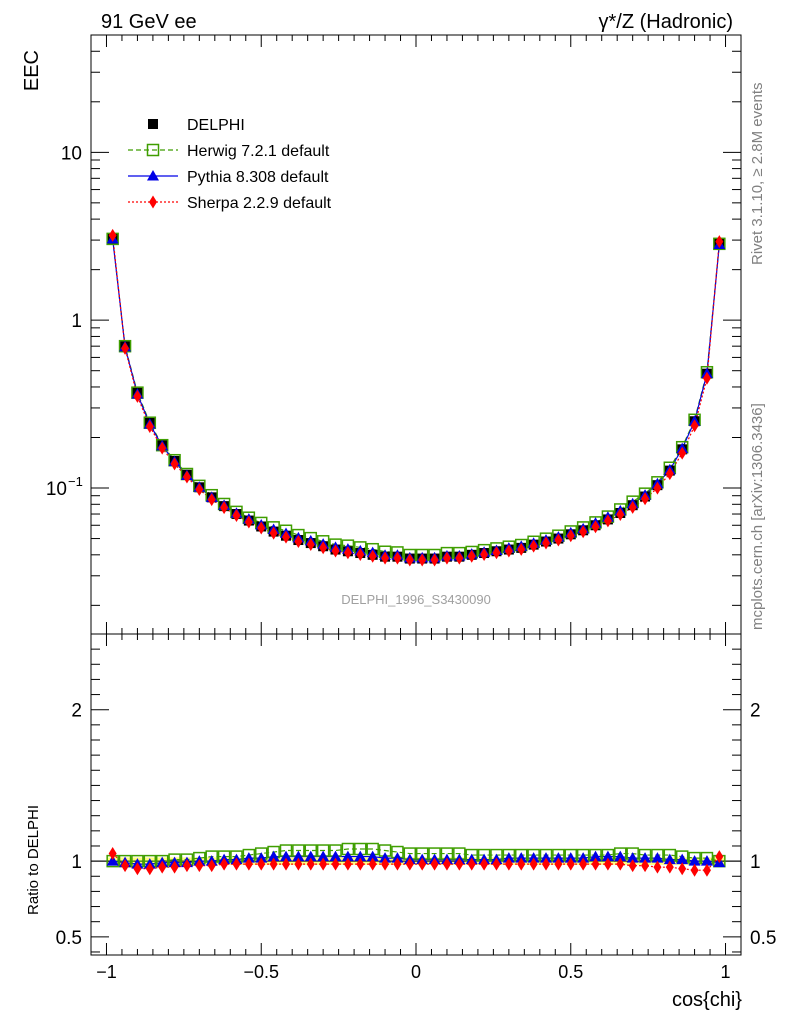 The height and width of the screenshot is (1024, 786). What do you see at coordinates (416, 972) in the screenshot?
I see `x-tick-label: 0` at bounding box center [416, 972].